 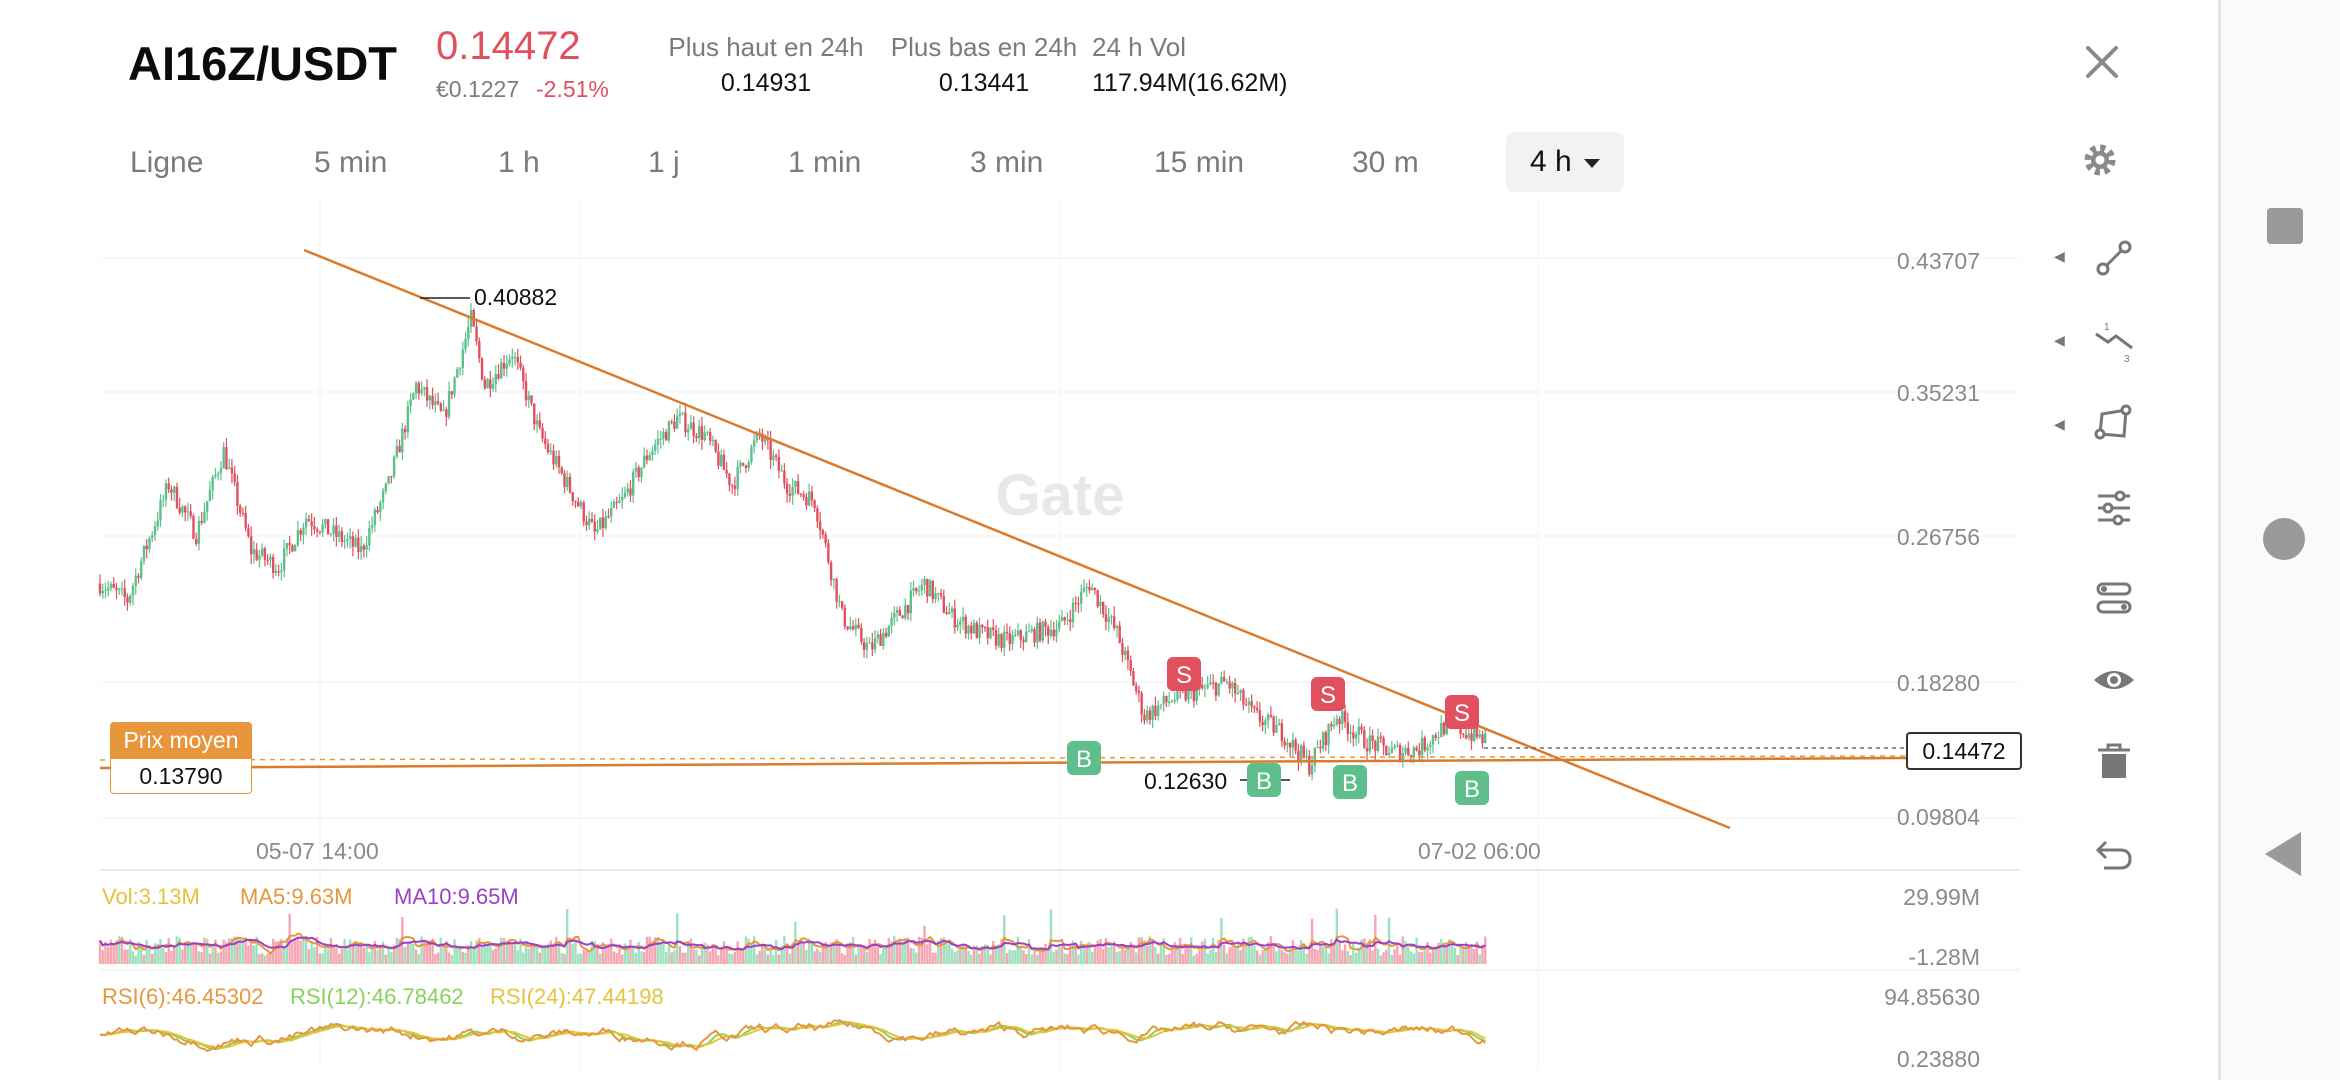 What do you see at coordinates (2114, 258) in the screenshot?
I see `line-draw-icon` at bounding box center [2114, 258].